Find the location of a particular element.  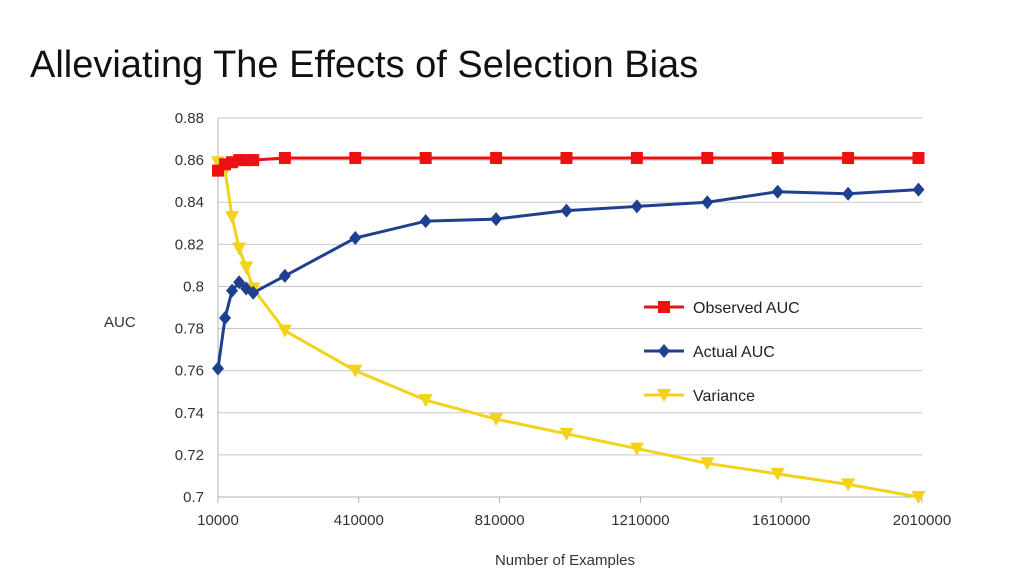

legend: Observed AUC Actual AUC Variance is located at coordinates (722, 352).